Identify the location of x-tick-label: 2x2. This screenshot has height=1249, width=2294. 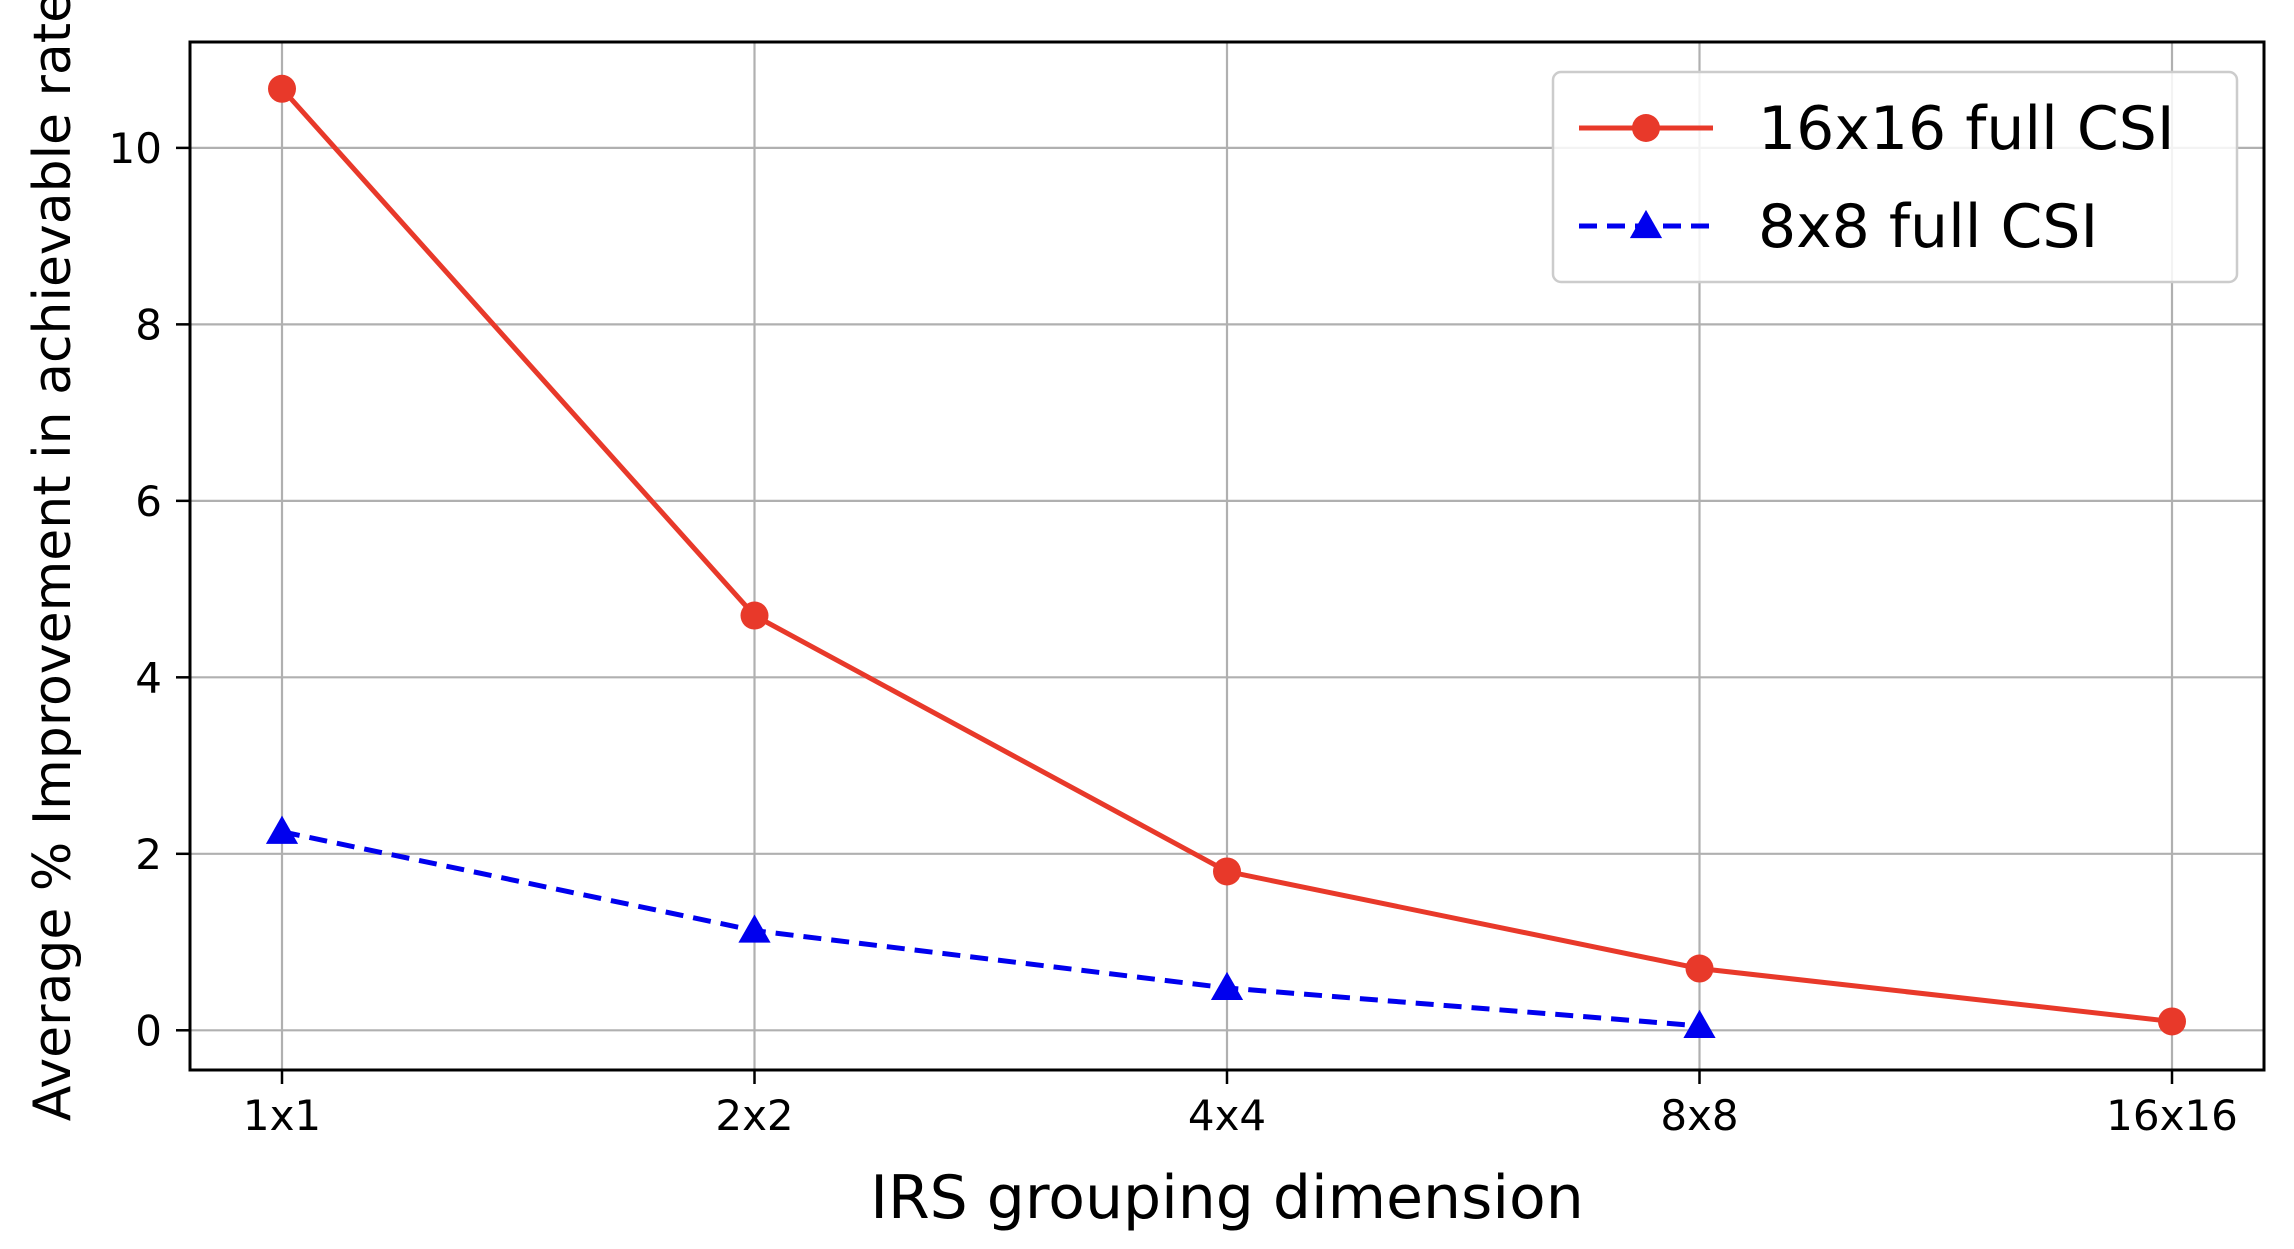
(754, 1115).